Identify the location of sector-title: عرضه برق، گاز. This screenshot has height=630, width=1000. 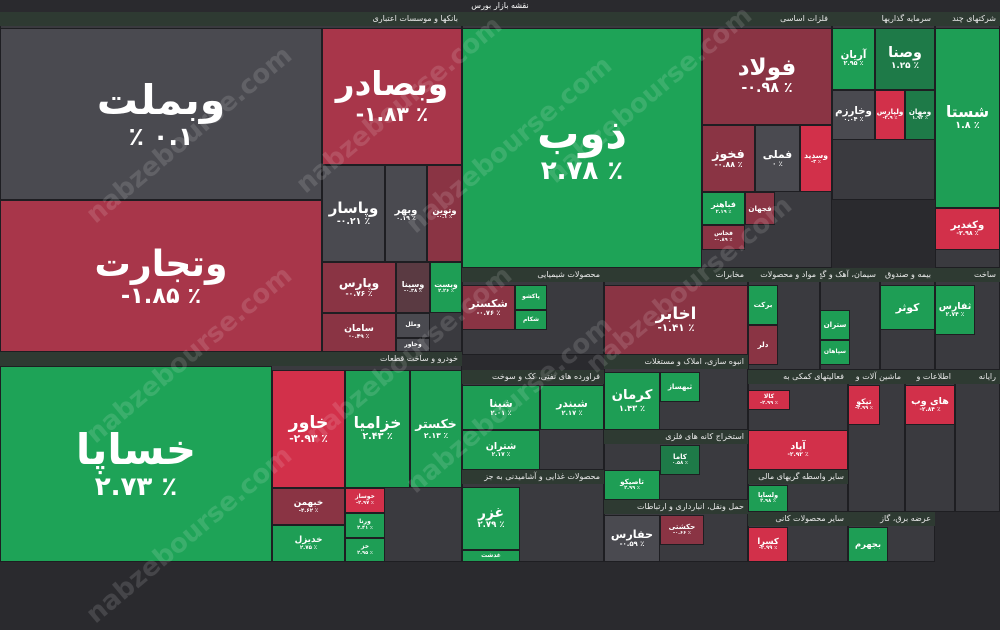
(891, 519).